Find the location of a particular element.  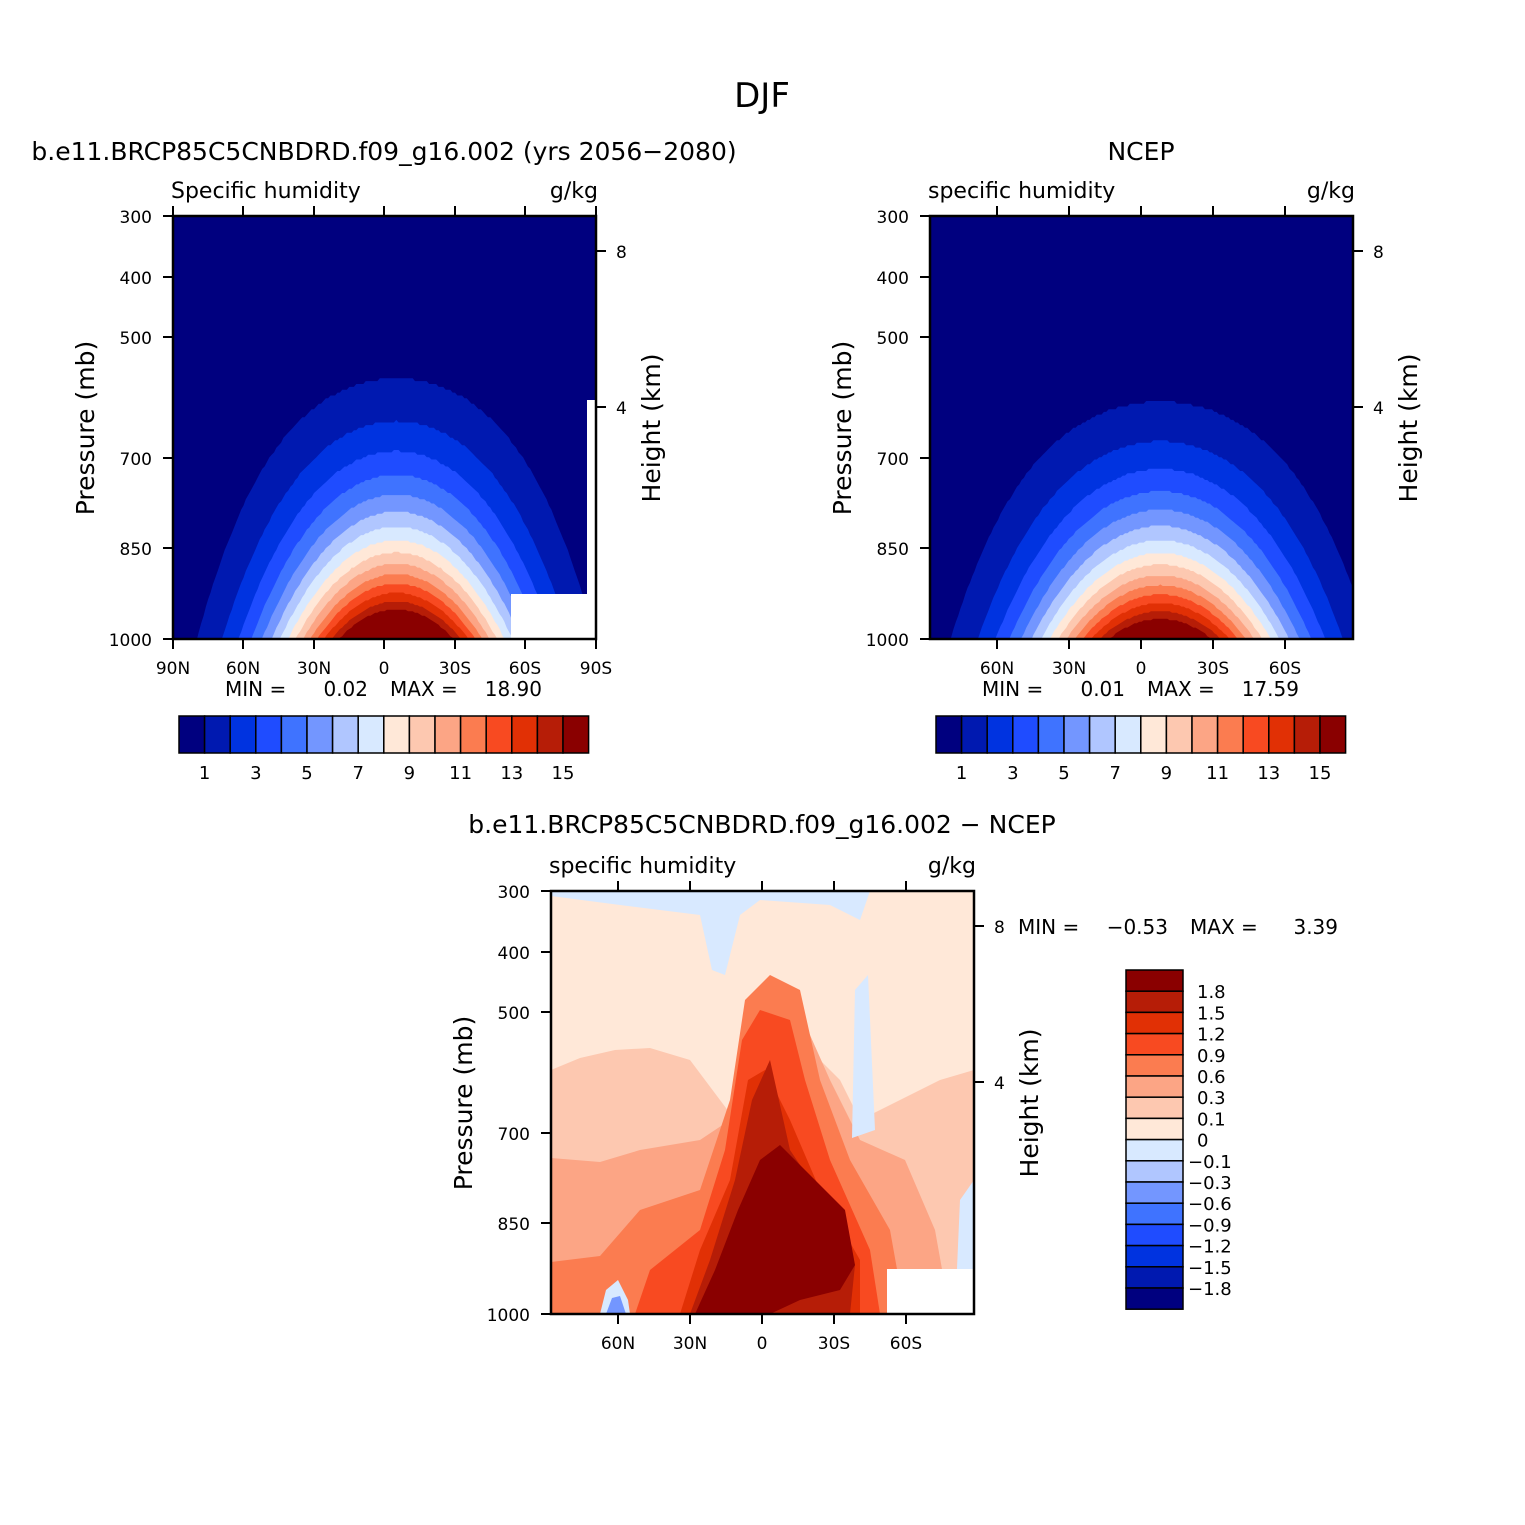

x-axis: 90N 60N 30N 0 30S 60S 90S is located at coordinates (384, 442).